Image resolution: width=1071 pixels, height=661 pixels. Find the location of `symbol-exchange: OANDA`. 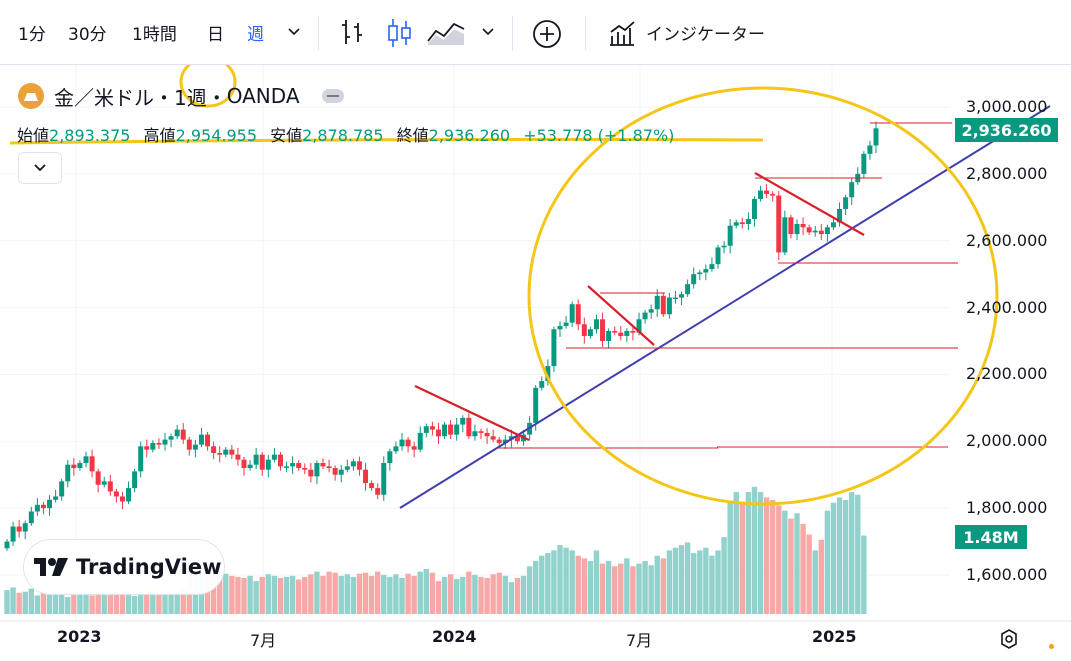

symbol-exchange: OANDA is located at coordinates (263, 96).